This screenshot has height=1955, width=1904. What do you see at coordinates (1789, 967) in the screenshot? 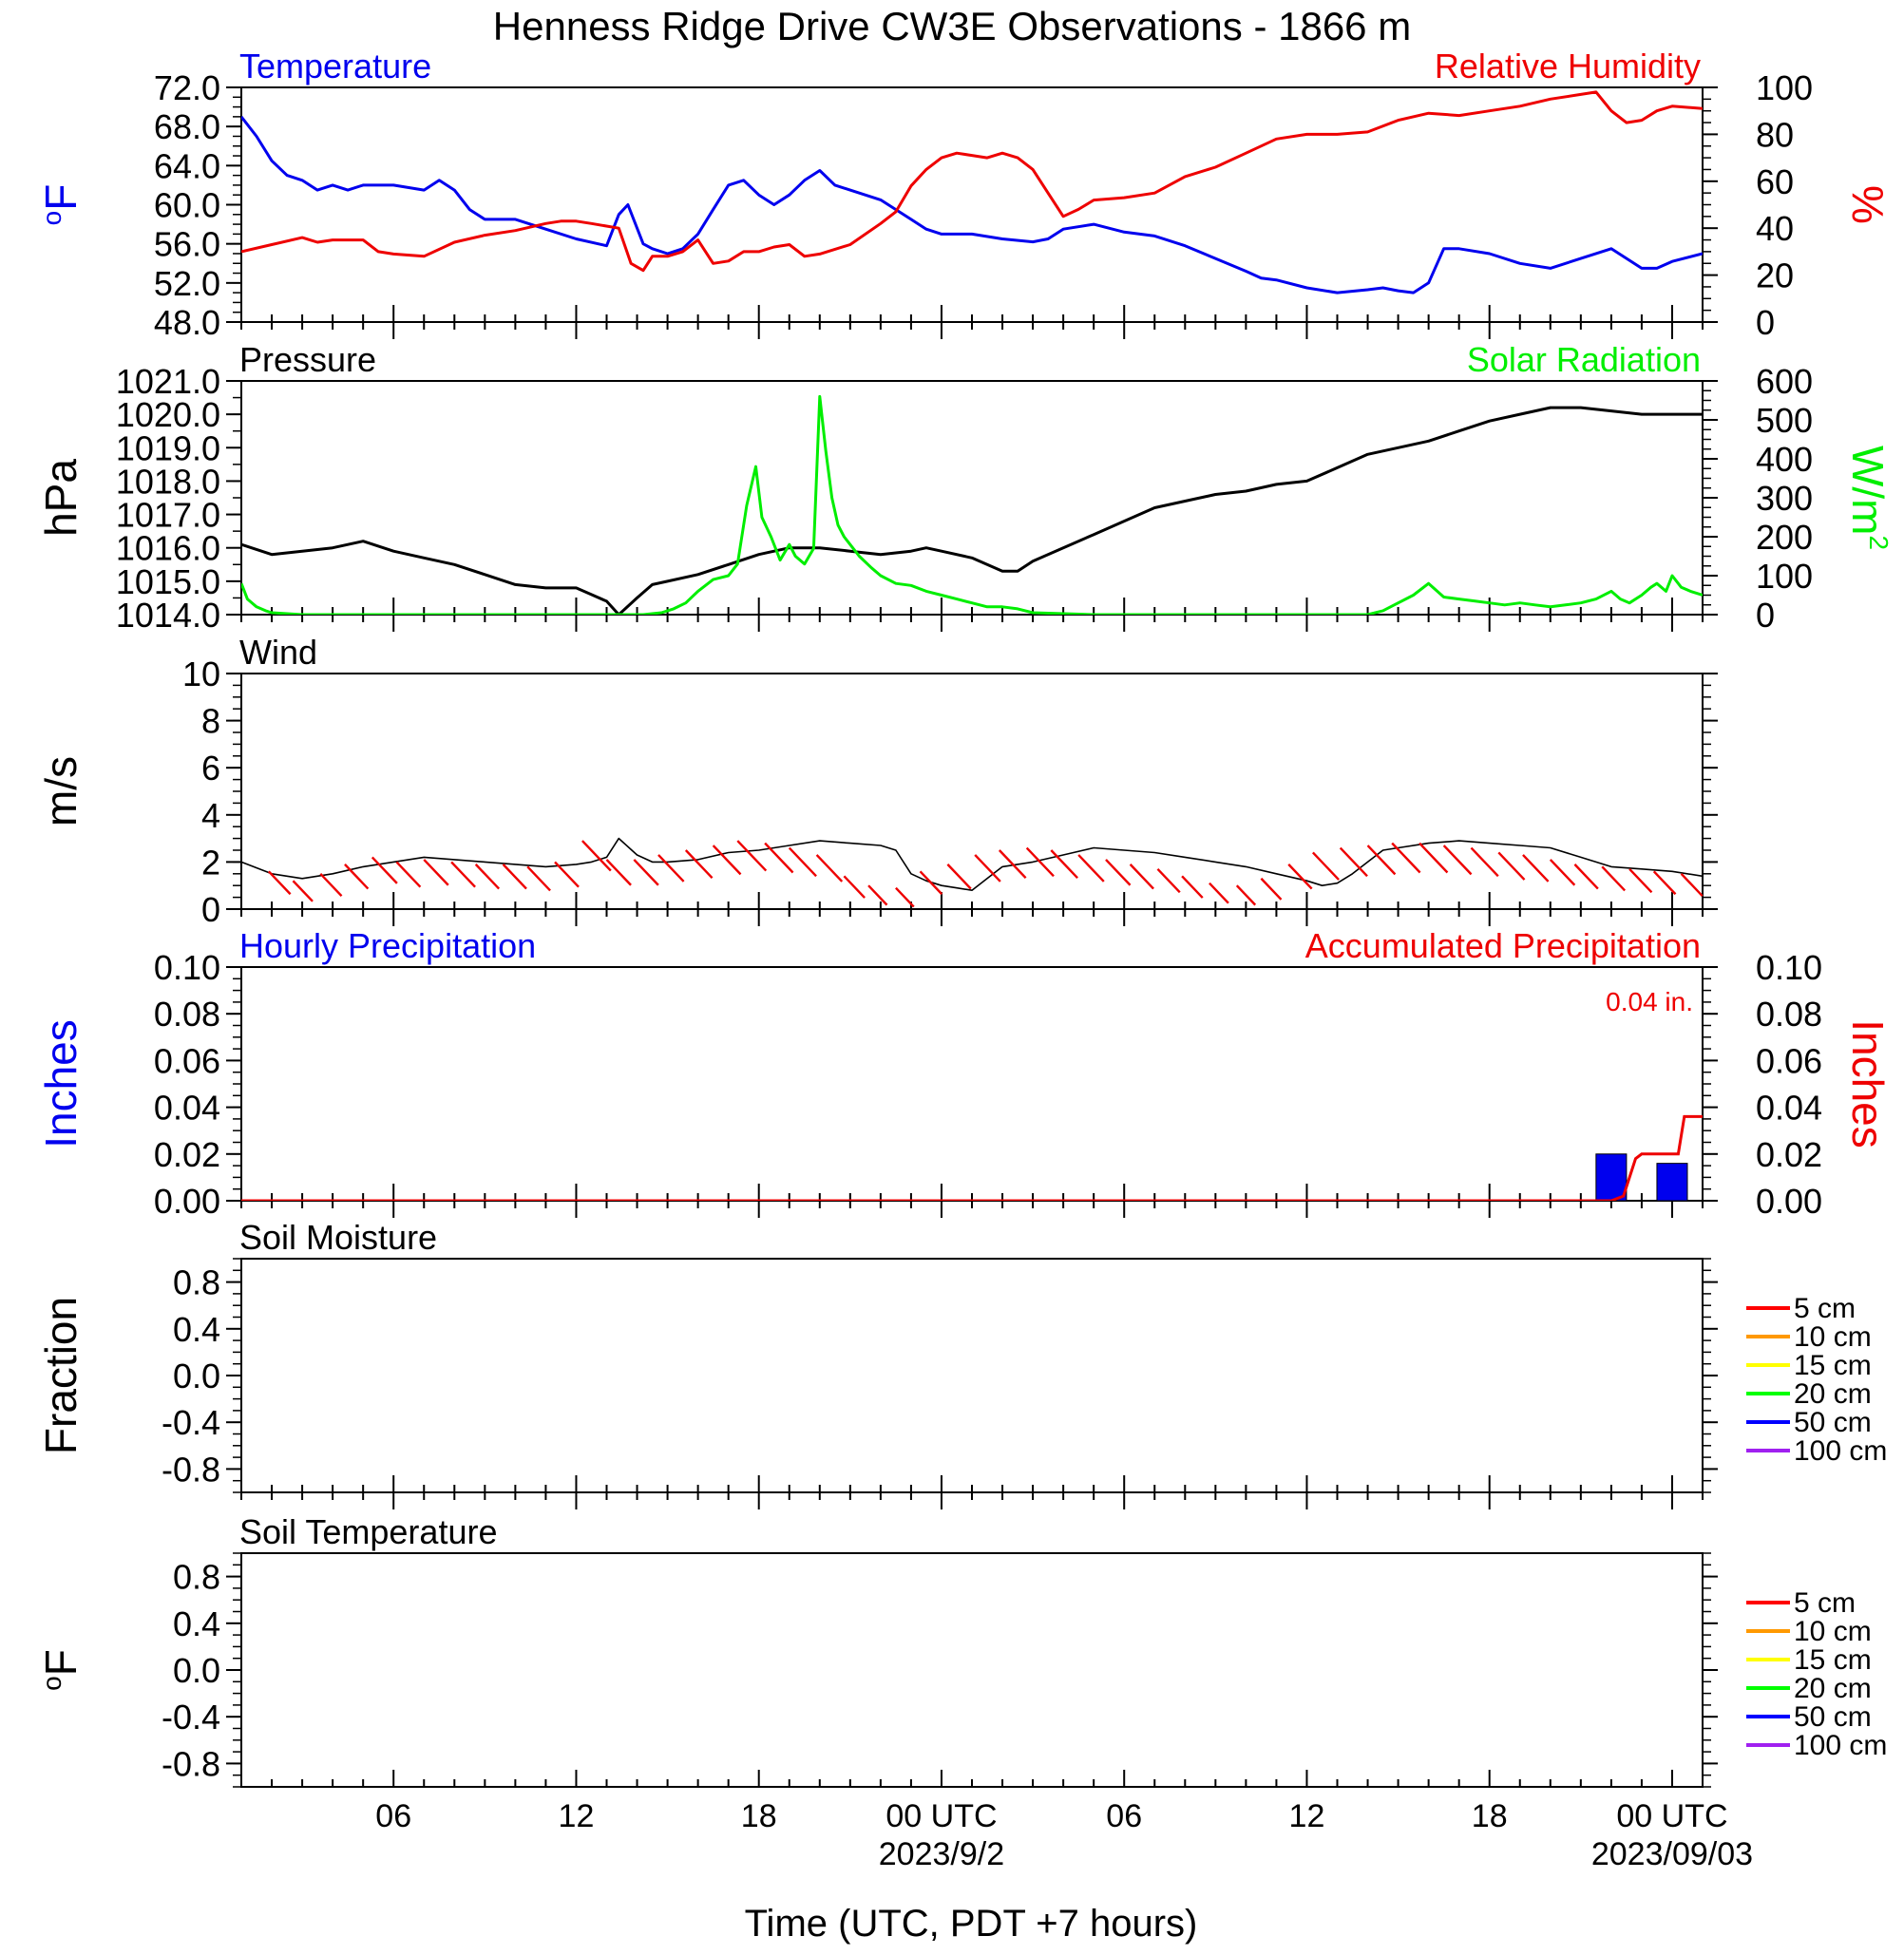
I see `y-tick-label-right: 0.10` at bounding box center [1789, 967].